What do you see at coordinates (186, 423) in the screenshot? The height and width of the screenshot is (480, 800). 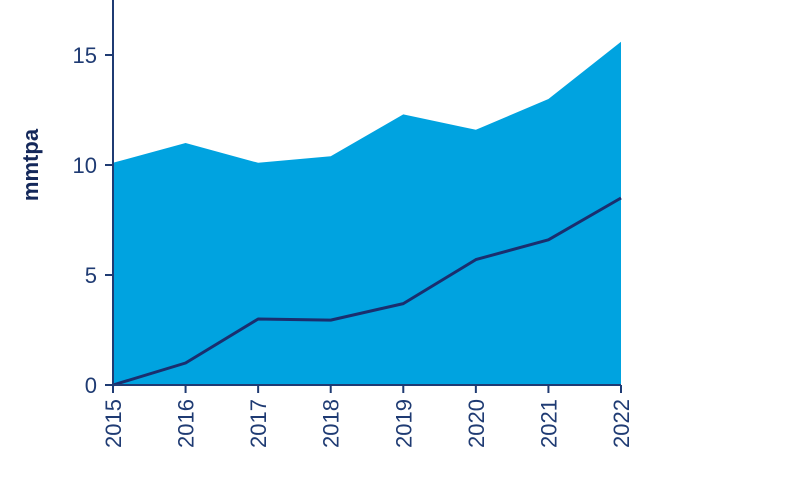 I see `x-tick-label: 2016` at bounding box center [186, 423].